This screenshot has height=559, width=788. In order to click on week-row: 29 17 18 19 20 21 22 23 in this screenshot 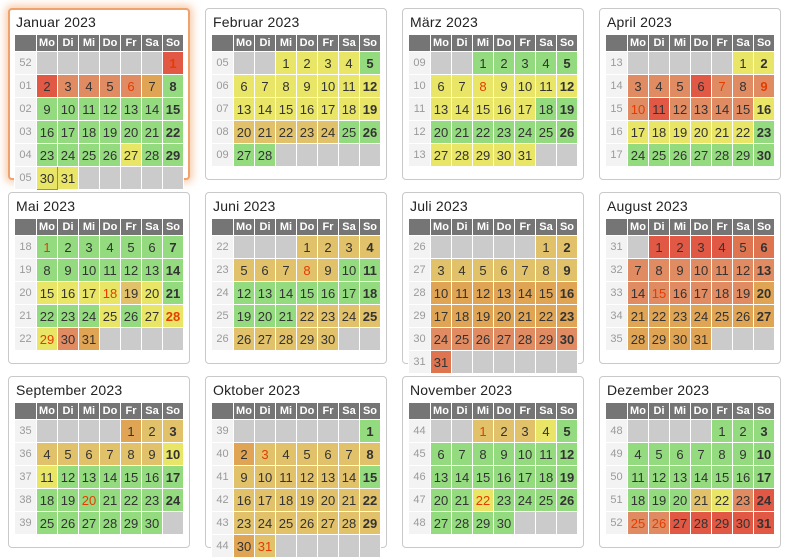, I will do `click(493, 316)`.